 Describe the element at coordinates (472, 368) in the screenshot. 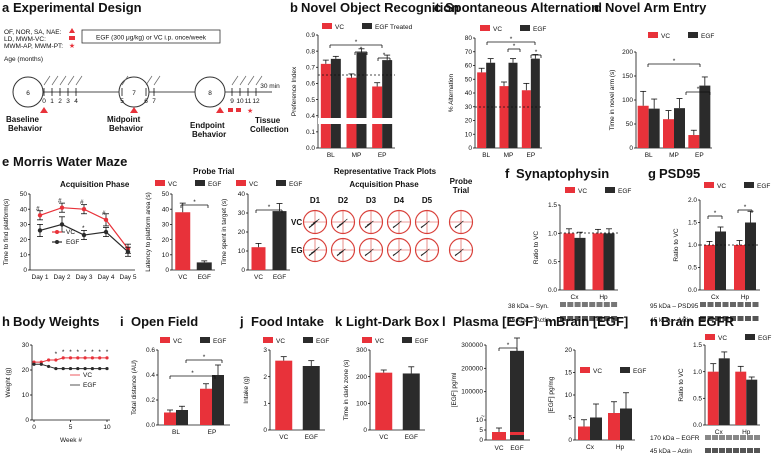

I see `chart-l-ytick-label: 200000` at that location.